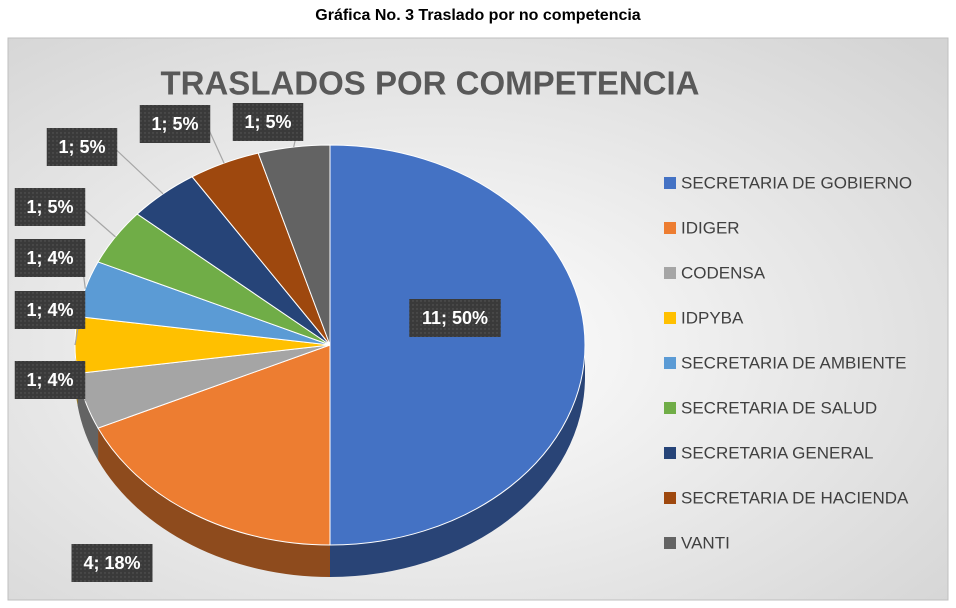  What do you see at coordinates (779, 407) in the screenshot?
I see `legend-label: SECRETARIA DE SALUD` at bounding box center [779, 407].